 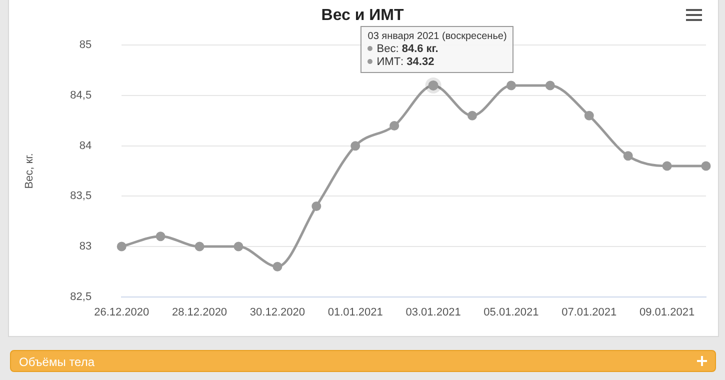 What do you see at coordinates (85, 246) in the screenshot?
I see `y-tick-label: 83` at bounding box center [85, 246].